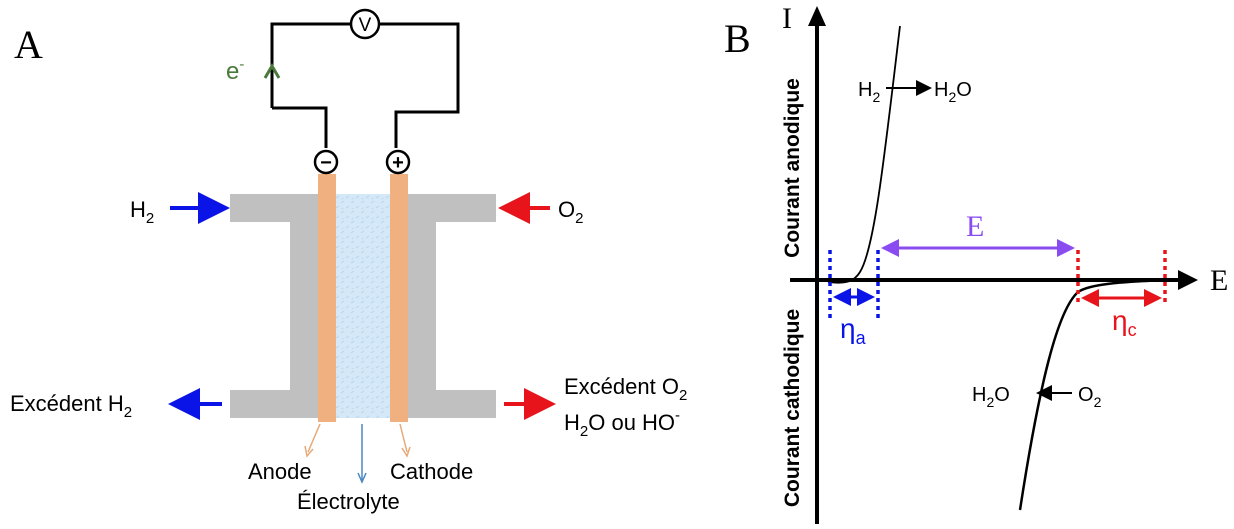 The width and height of the screenshot is (1234, 529). What do you see at coordinates (363, 306) in the screenshot?
I see `electrolyte-layer` at bounding box center [363, 306].